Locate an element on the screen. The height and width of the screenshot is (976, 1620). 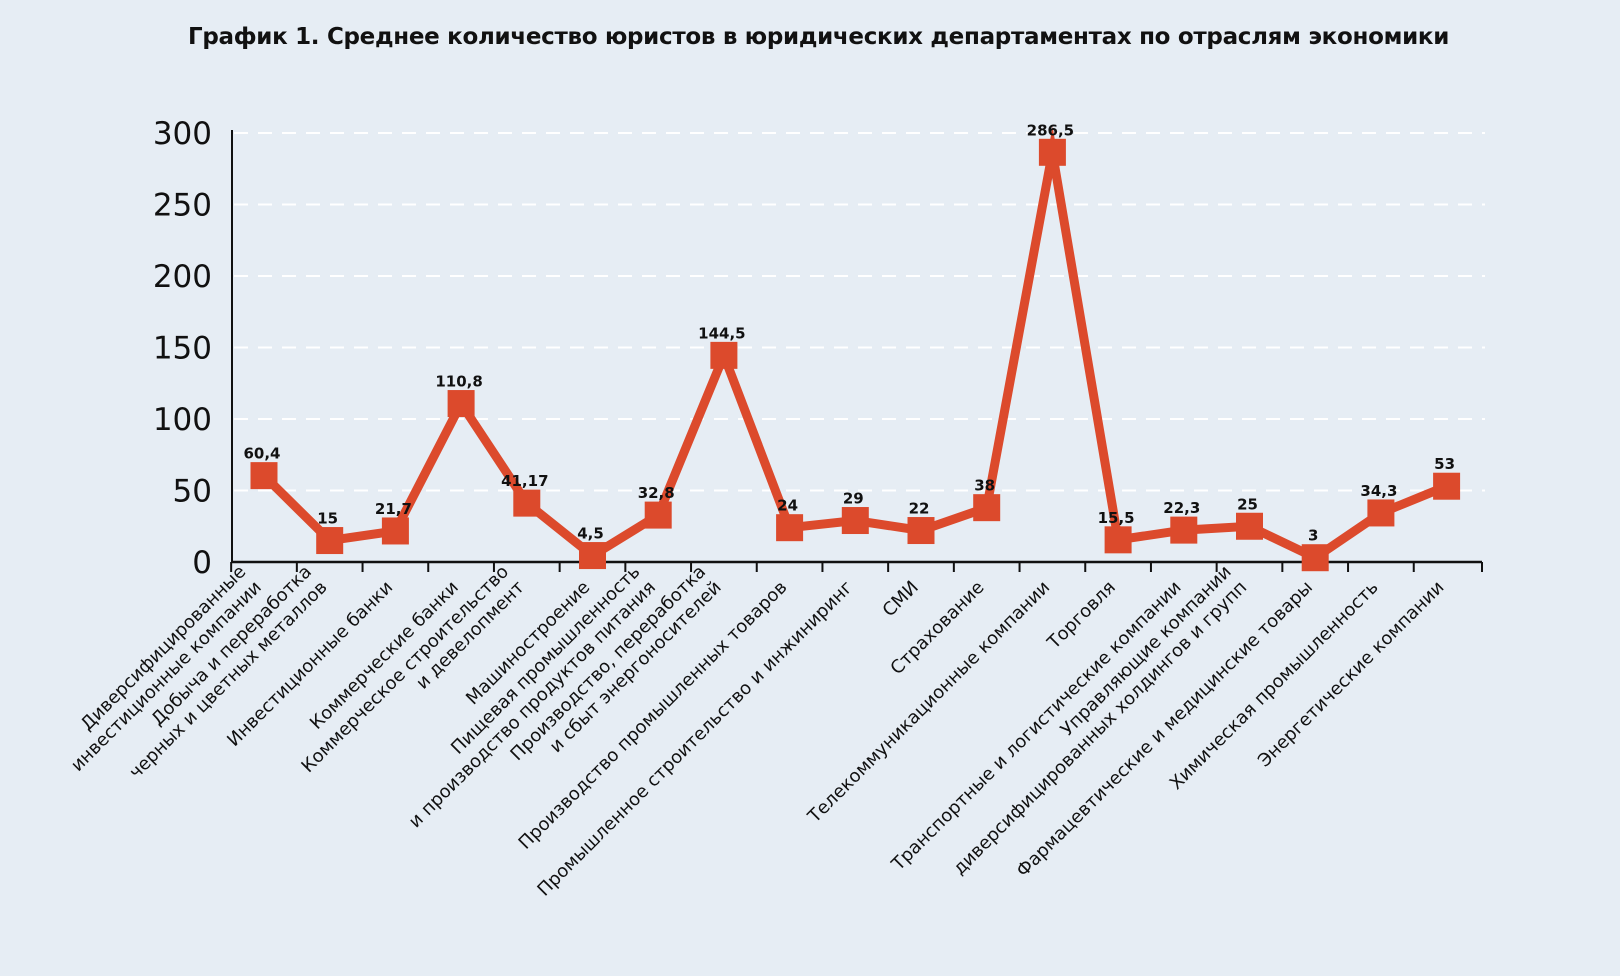
category-label: СМИ is located at coordinates (901, 599).